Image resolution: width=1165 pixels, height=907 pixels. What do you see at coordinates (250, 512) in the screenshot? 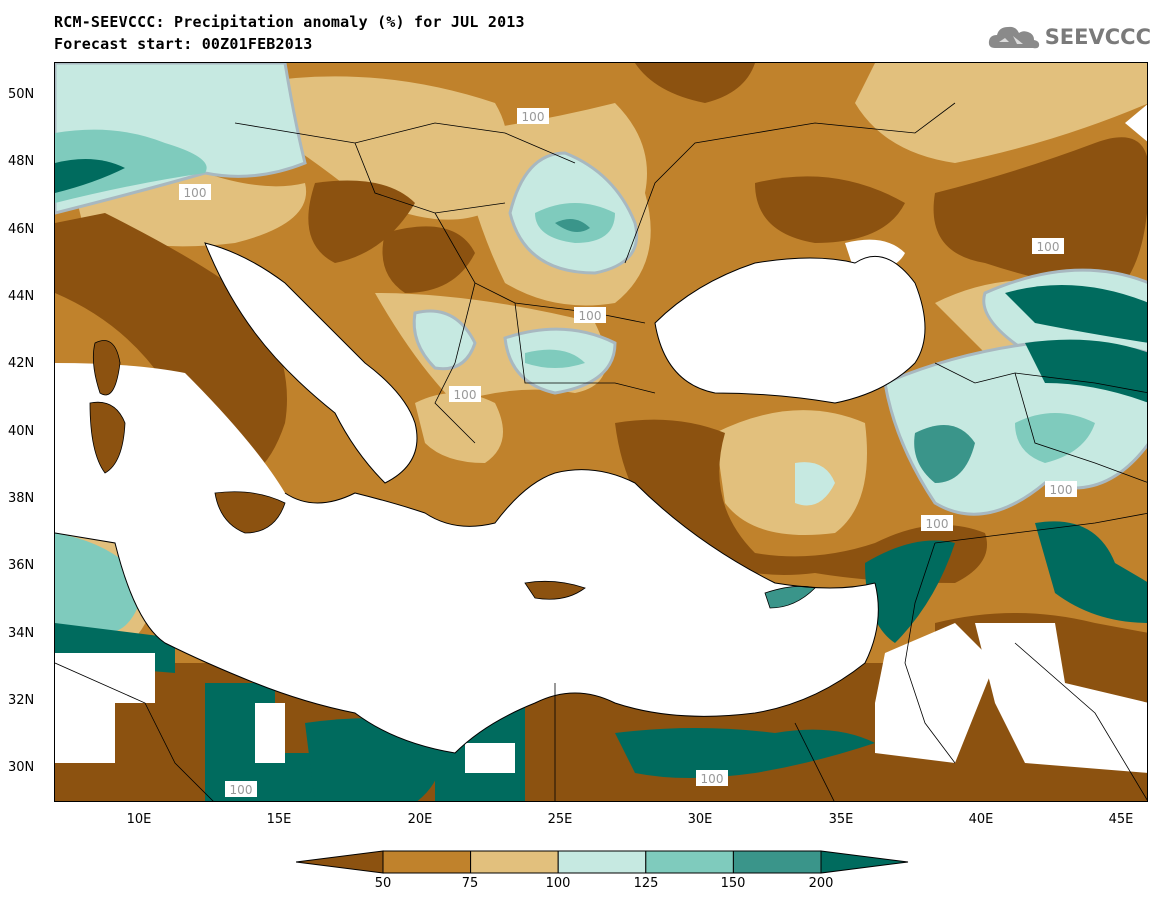
I see `island-sicily` at bounding box center [250, 512].